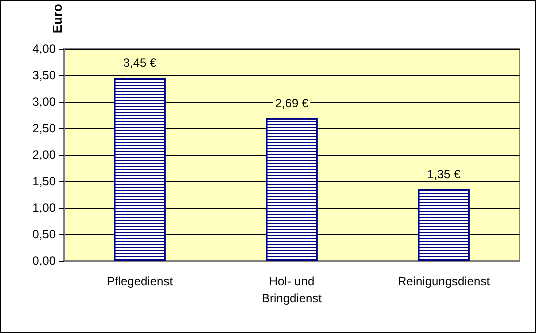  I want to click on y-tick-label: 1,00, so click(44, 208).